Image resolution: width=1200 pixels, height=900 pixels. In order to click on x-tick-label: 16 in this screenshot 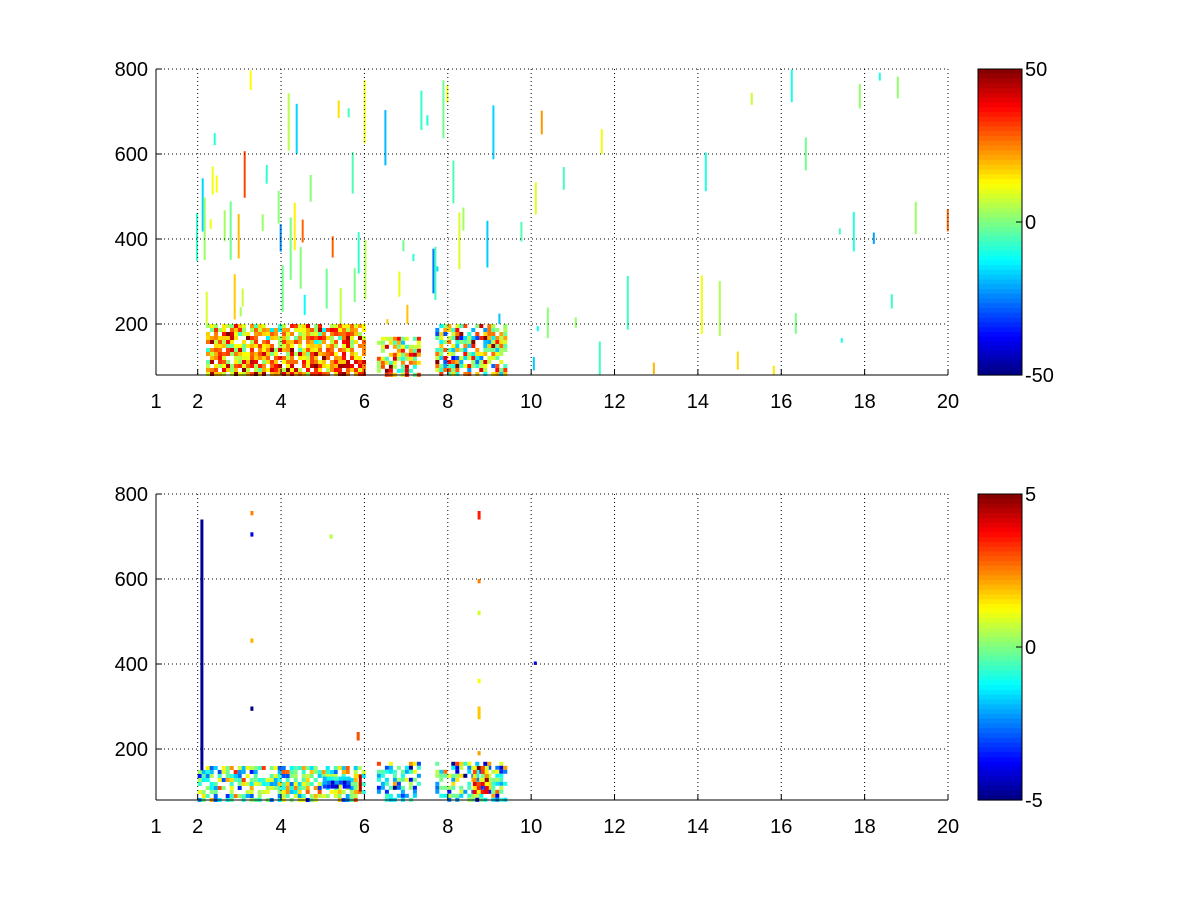, I will do `click(781, 827)`.